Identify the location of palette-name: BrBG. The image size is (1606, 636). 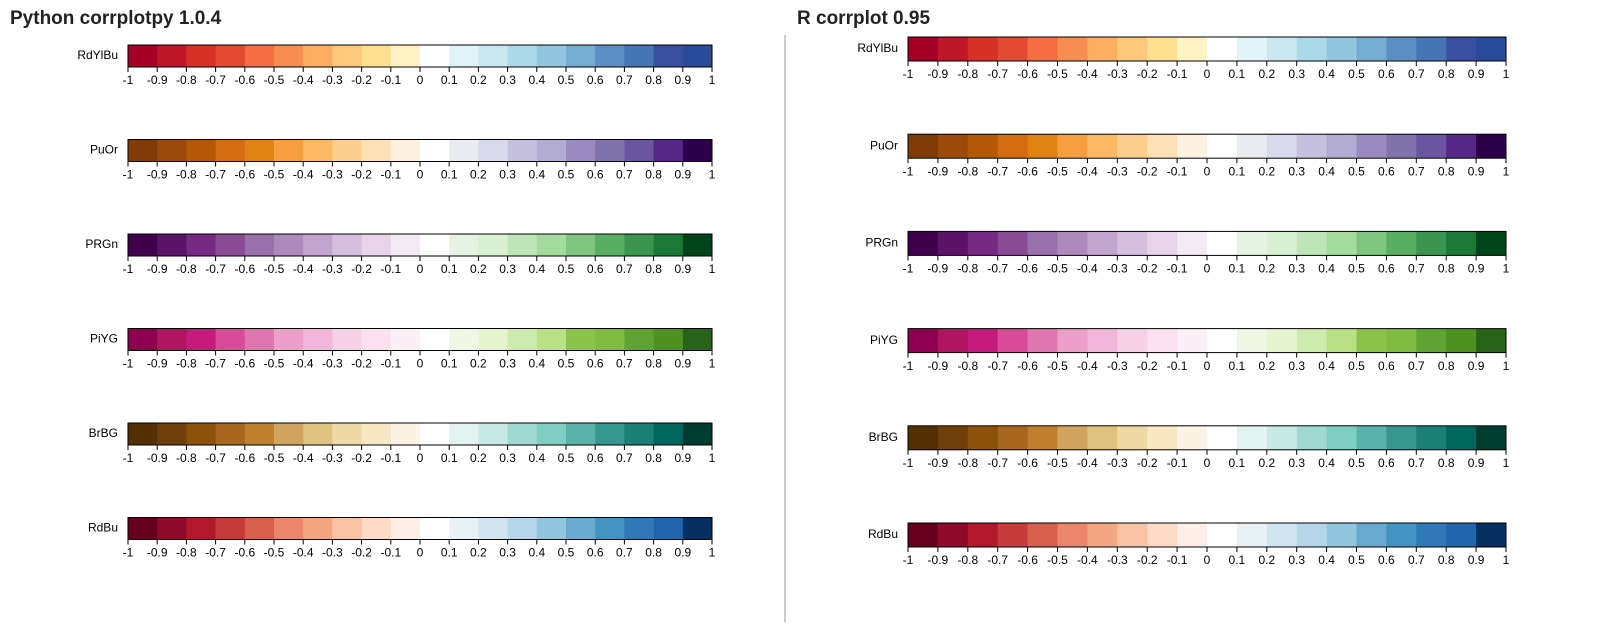
(883, 437).